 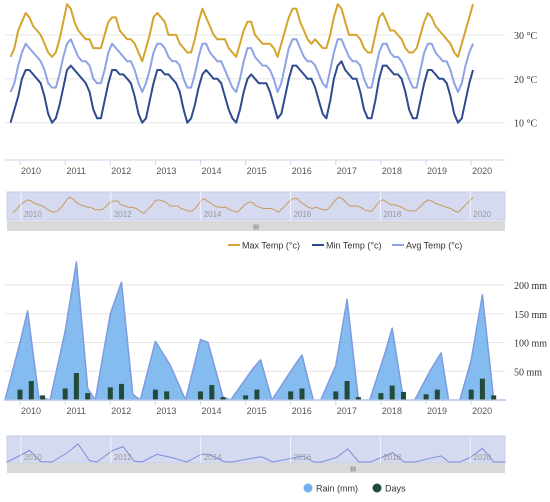 What do you see at coordinates (331, 488) in the screenshot?
I see `legend-item-rain-fill: Rain (mm)` at bounding box center [331, 488].